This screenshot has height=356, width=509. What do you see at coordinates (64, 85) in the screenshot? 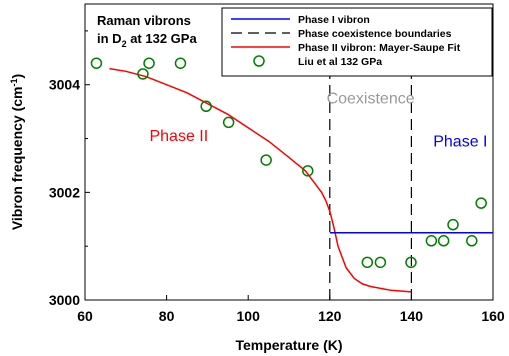
I see `y-tick-label: 3004` at bounding box center [64, 85].